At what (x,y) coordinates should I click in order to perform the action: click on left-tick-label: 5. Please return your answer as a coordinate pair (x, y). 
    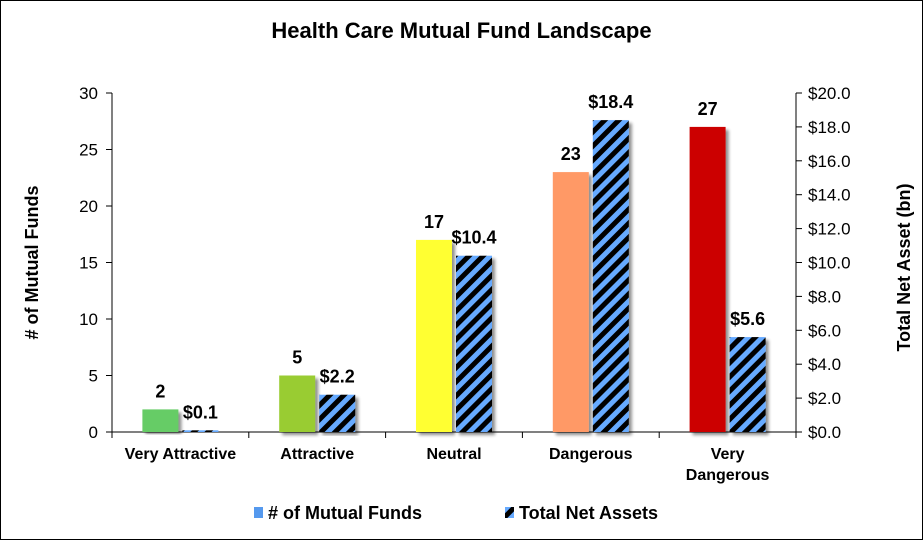
    Looking at the image, I should click on (93, 376).